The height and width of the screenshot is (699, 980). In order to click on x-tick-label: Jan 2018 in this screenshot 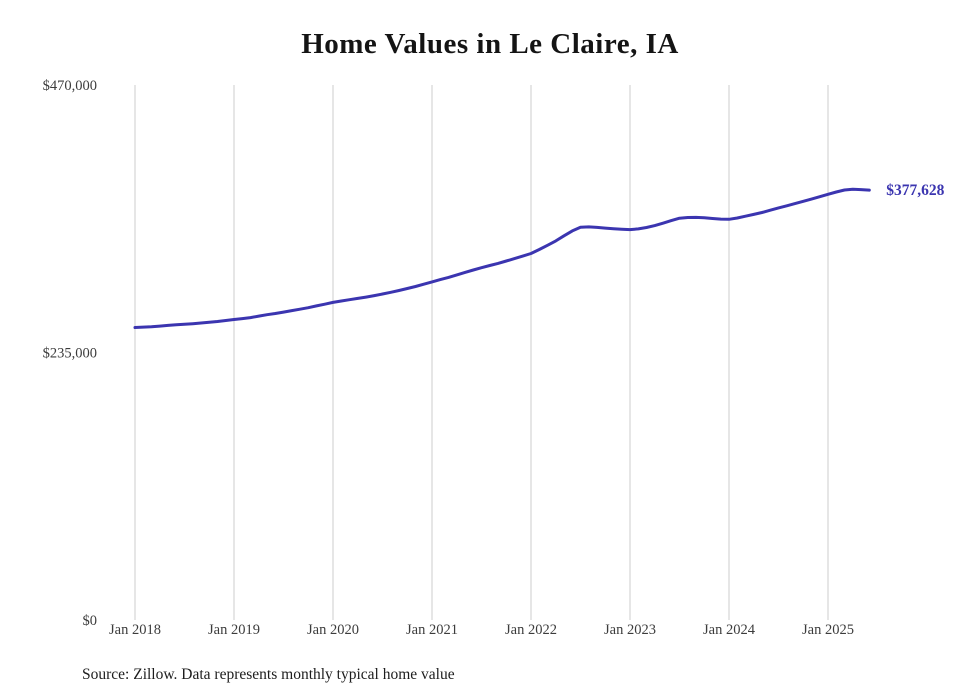, I will do `click(135, 630)`.